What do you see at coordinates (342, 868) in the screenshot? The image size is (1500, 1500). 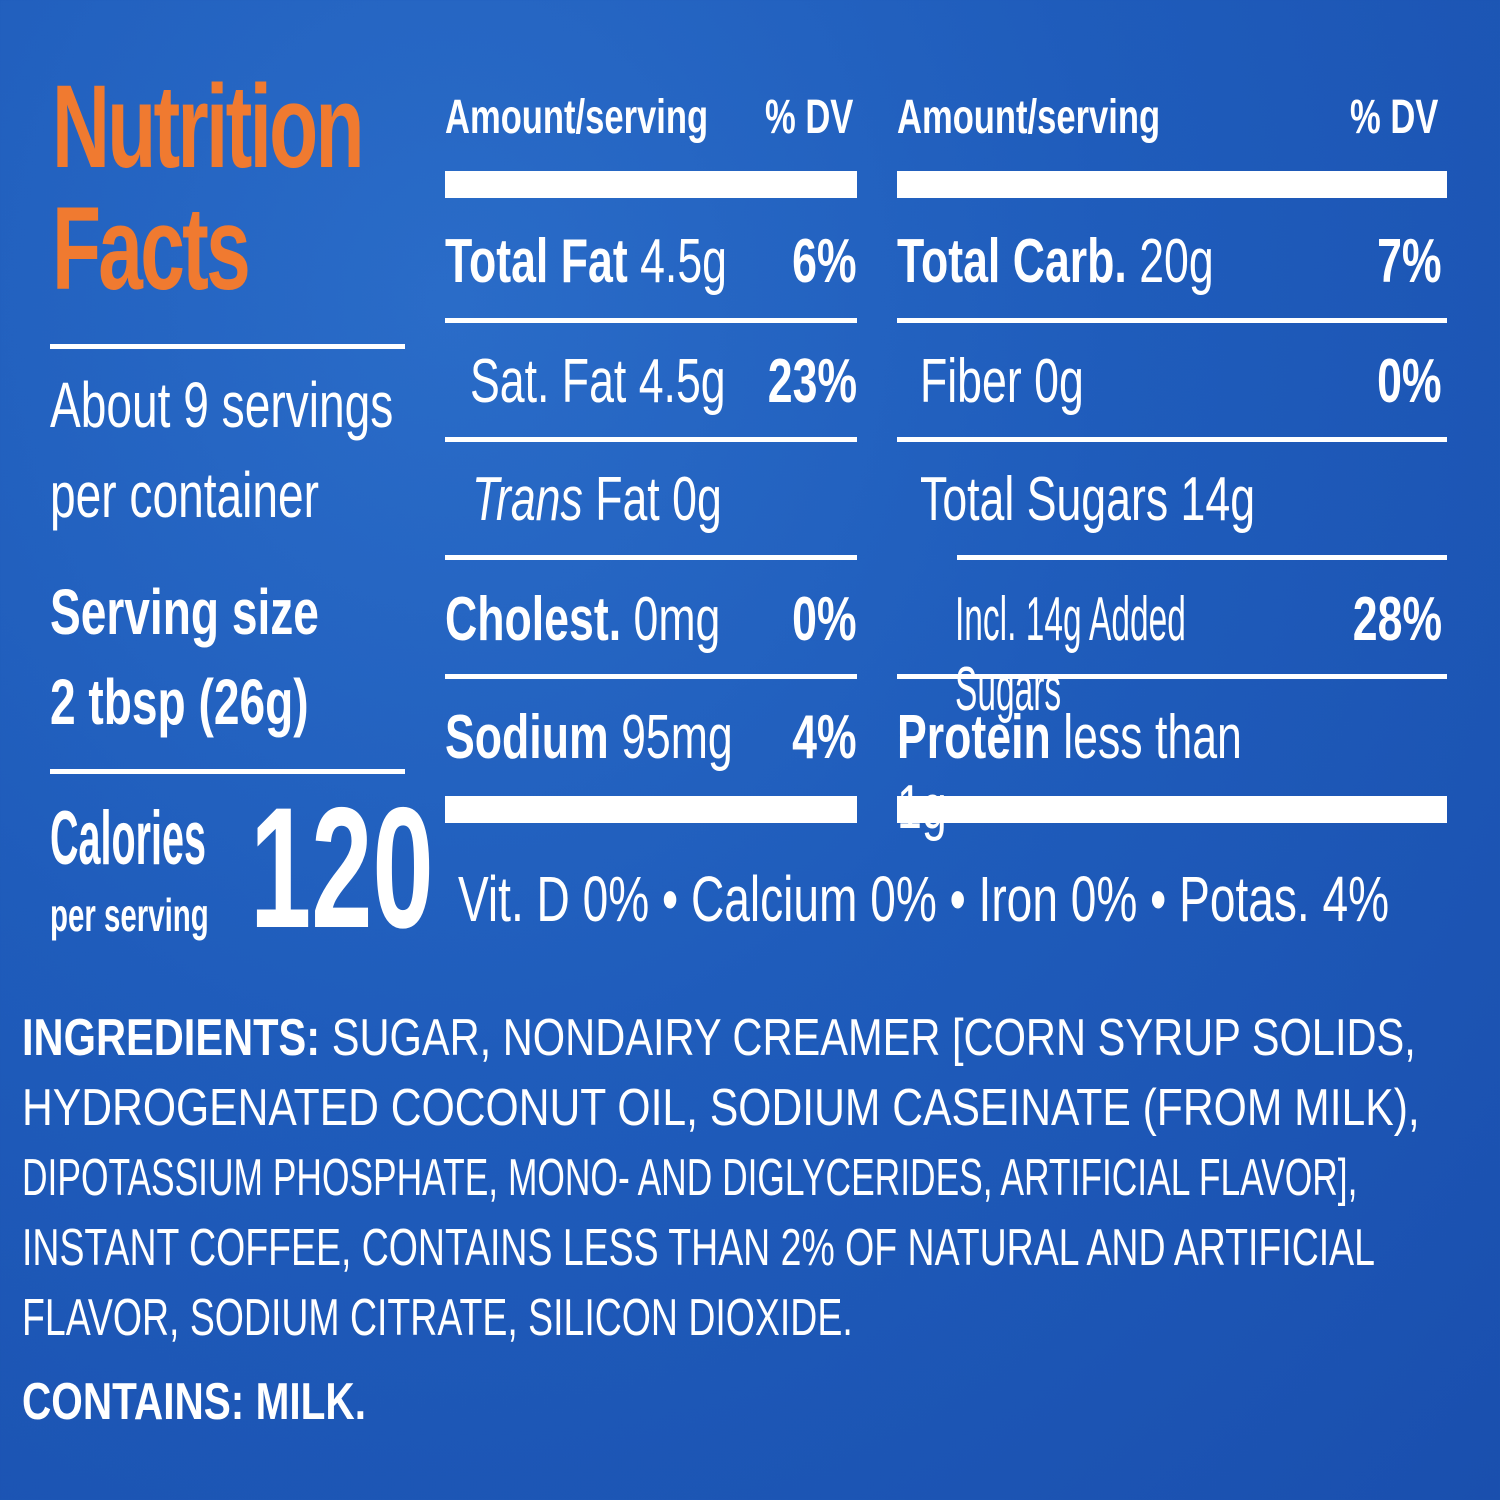 I see `calories-value: 120` at bounding box center [342, 868].